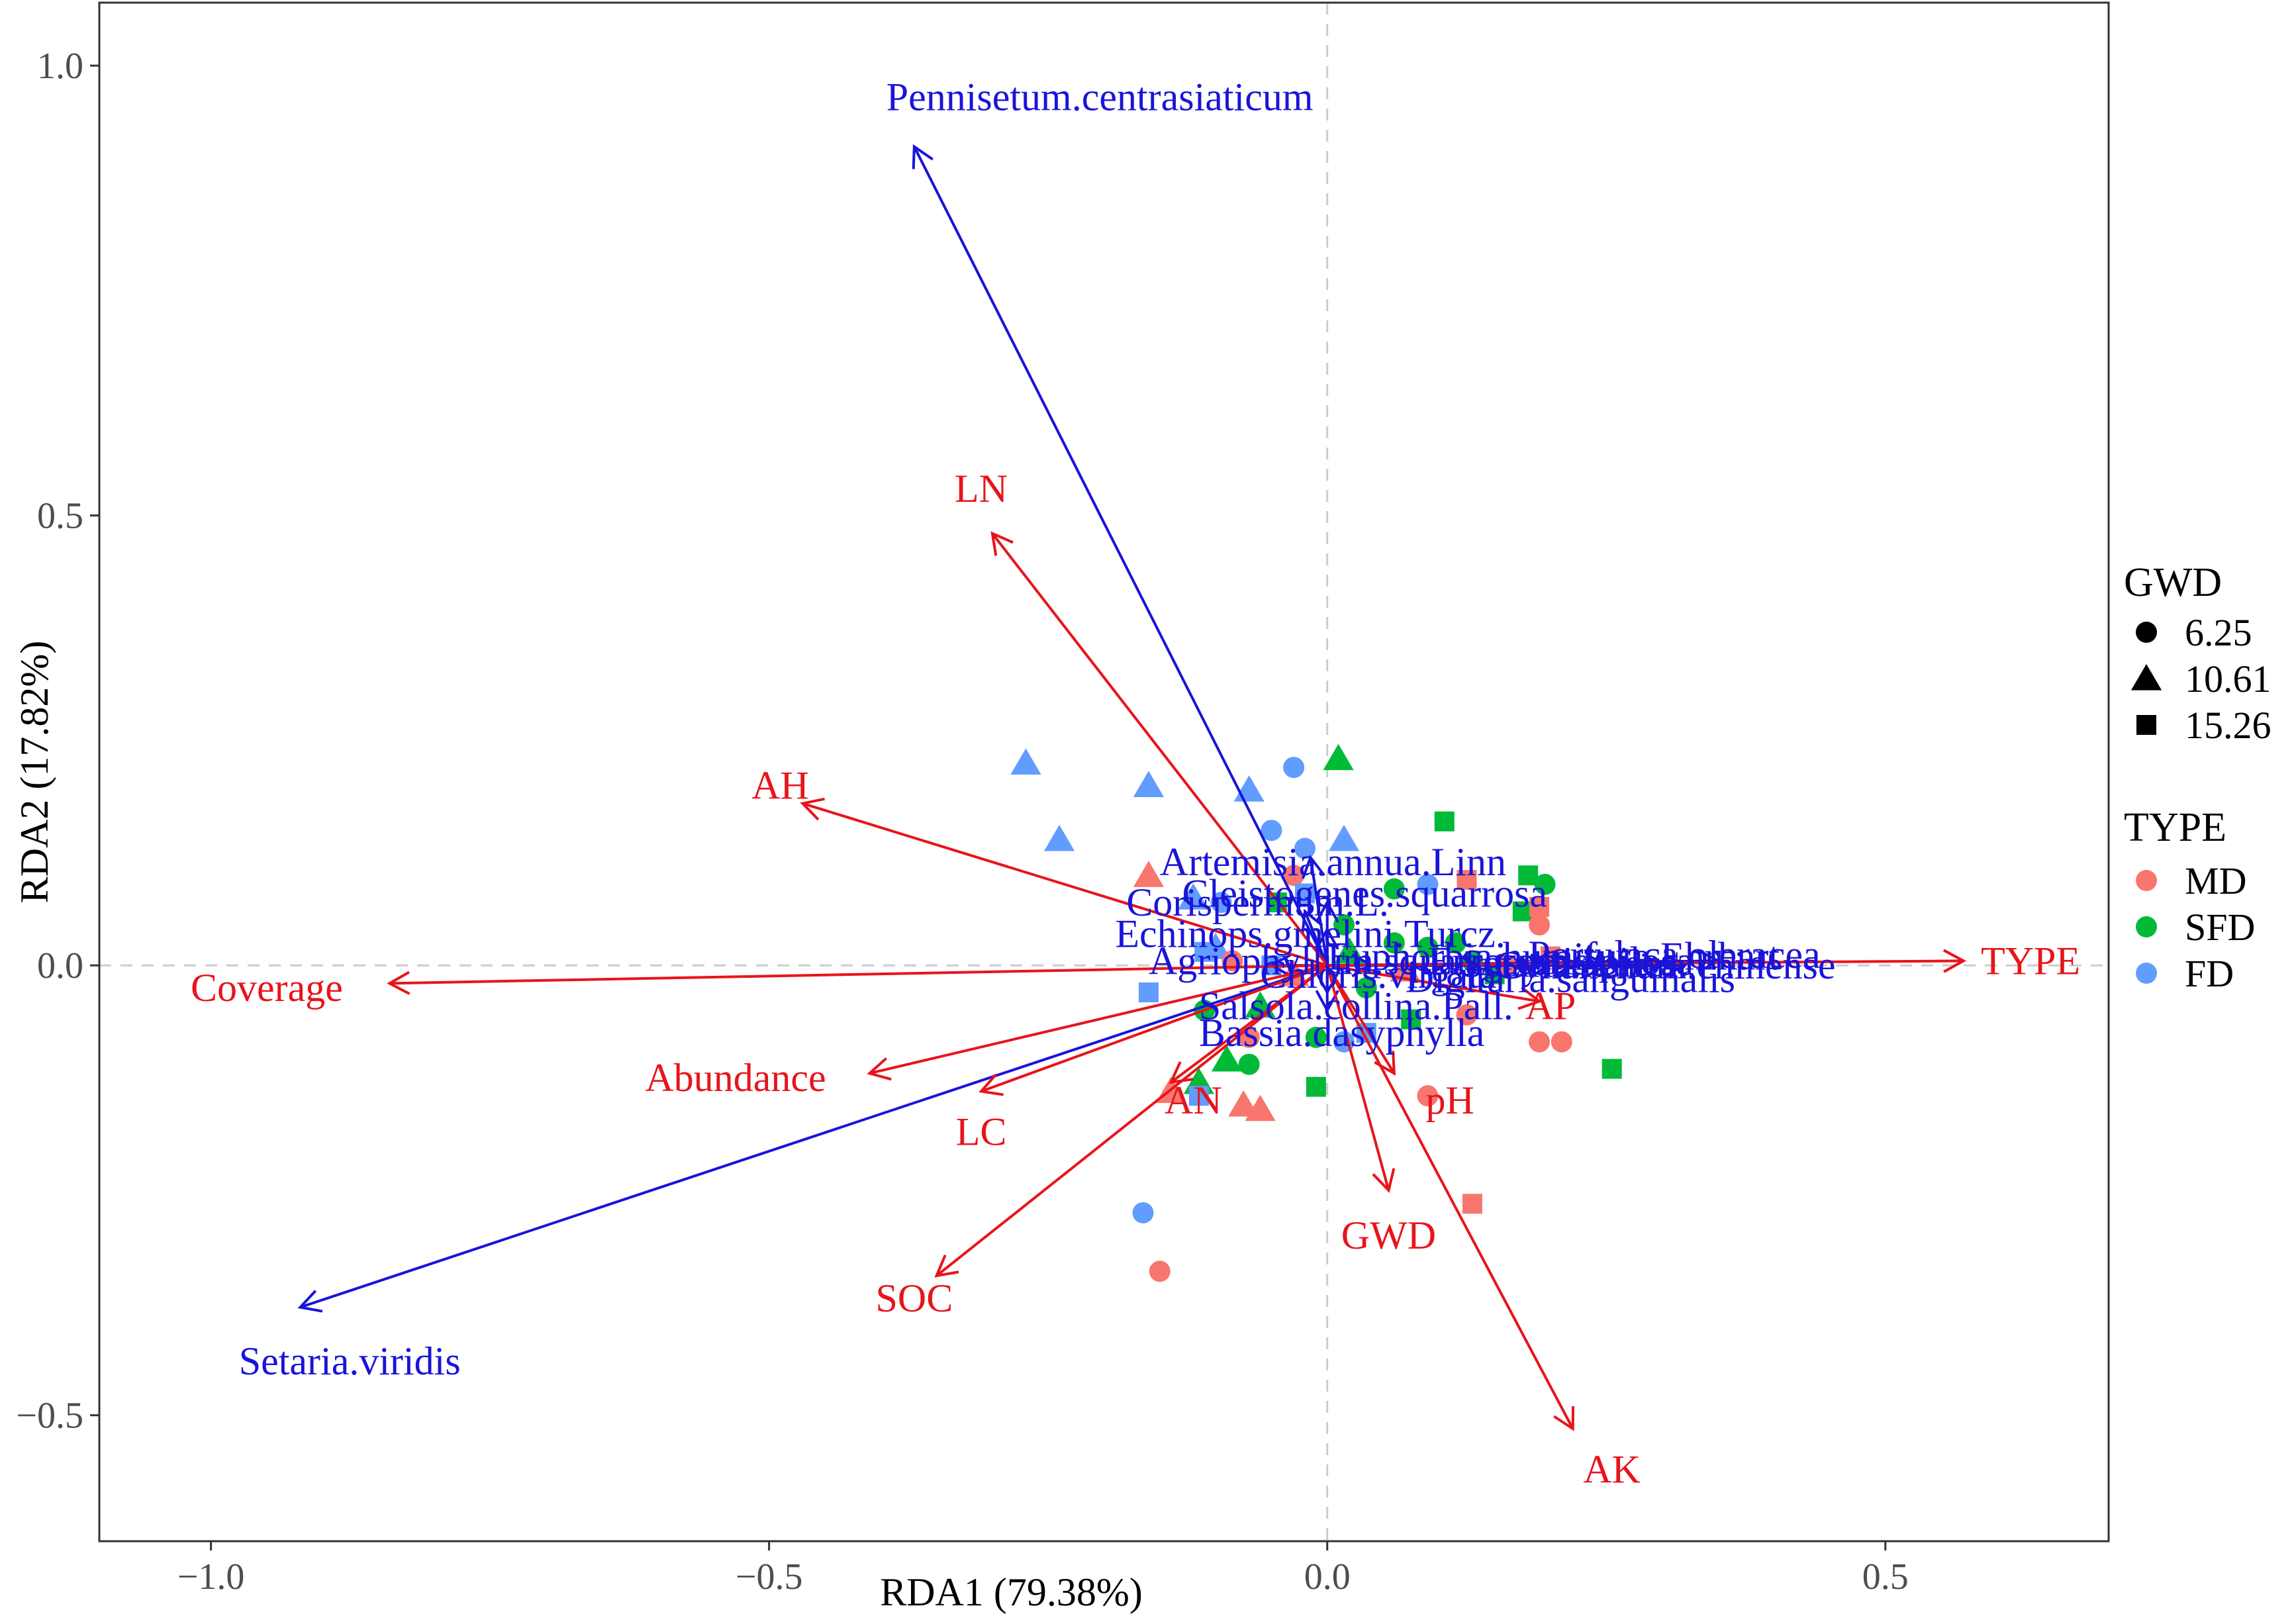 This screenshot has height=1618, width=2296. What do you see at coordinates (1885, 1576) in the screenshot?
I see `x-tick-label: 0.5` at bounding box center [1885, 1576].